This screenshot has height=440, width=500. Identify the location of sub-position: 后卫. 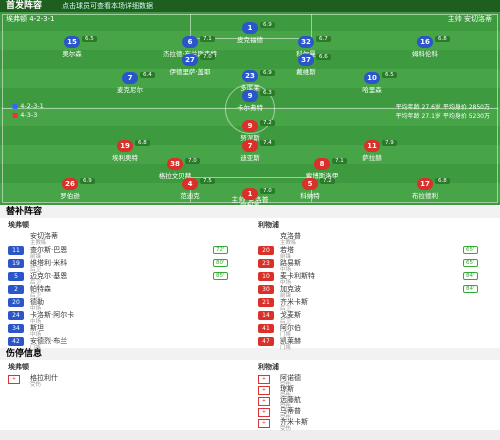
(36, 283).